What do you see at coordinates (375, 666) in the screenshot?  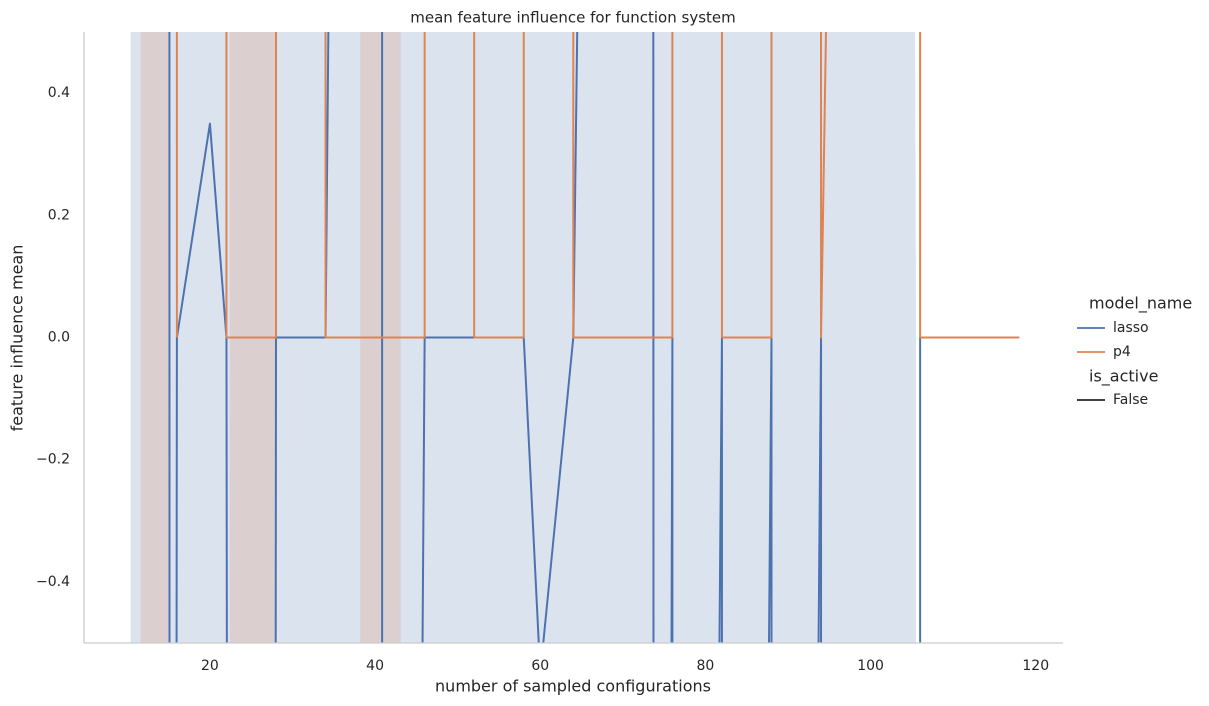 I see `x-tick-label: 40` at bounding box center [375, 666].